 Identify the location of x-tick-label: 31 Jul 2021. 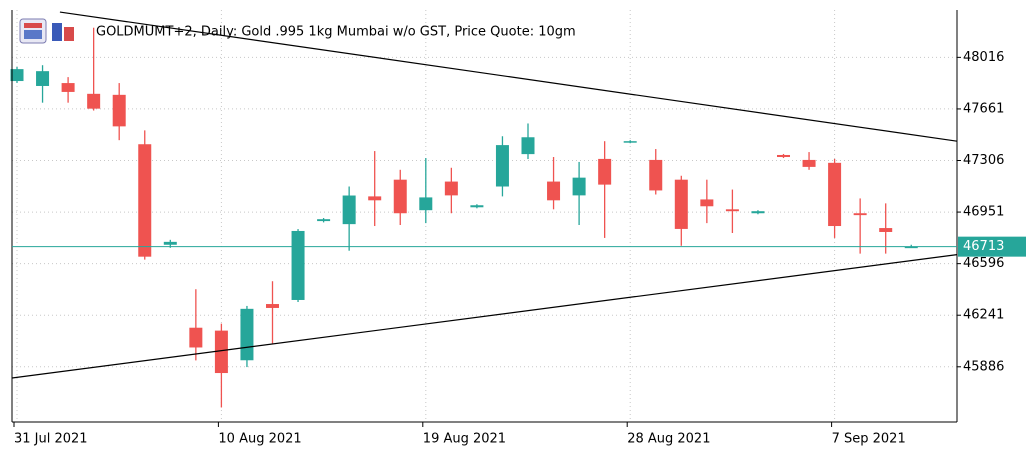
(51, 439).